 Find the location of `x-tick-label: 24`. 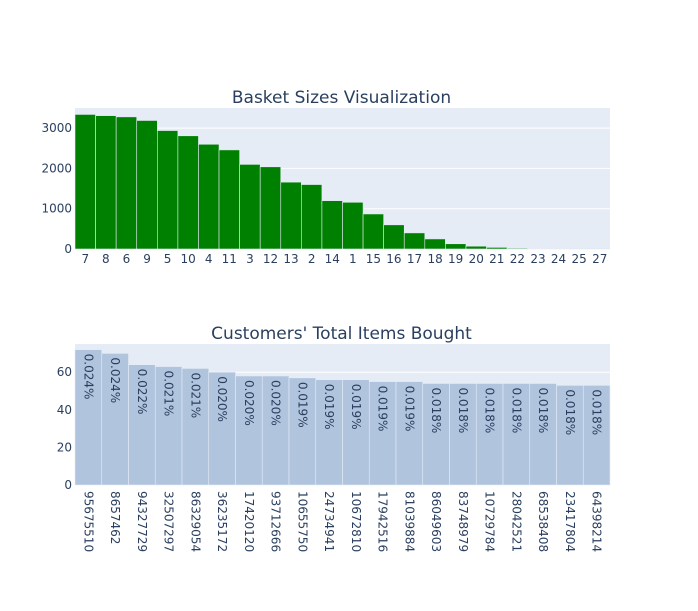

x-tick-label: 24 is located at coordinates (558, 259).